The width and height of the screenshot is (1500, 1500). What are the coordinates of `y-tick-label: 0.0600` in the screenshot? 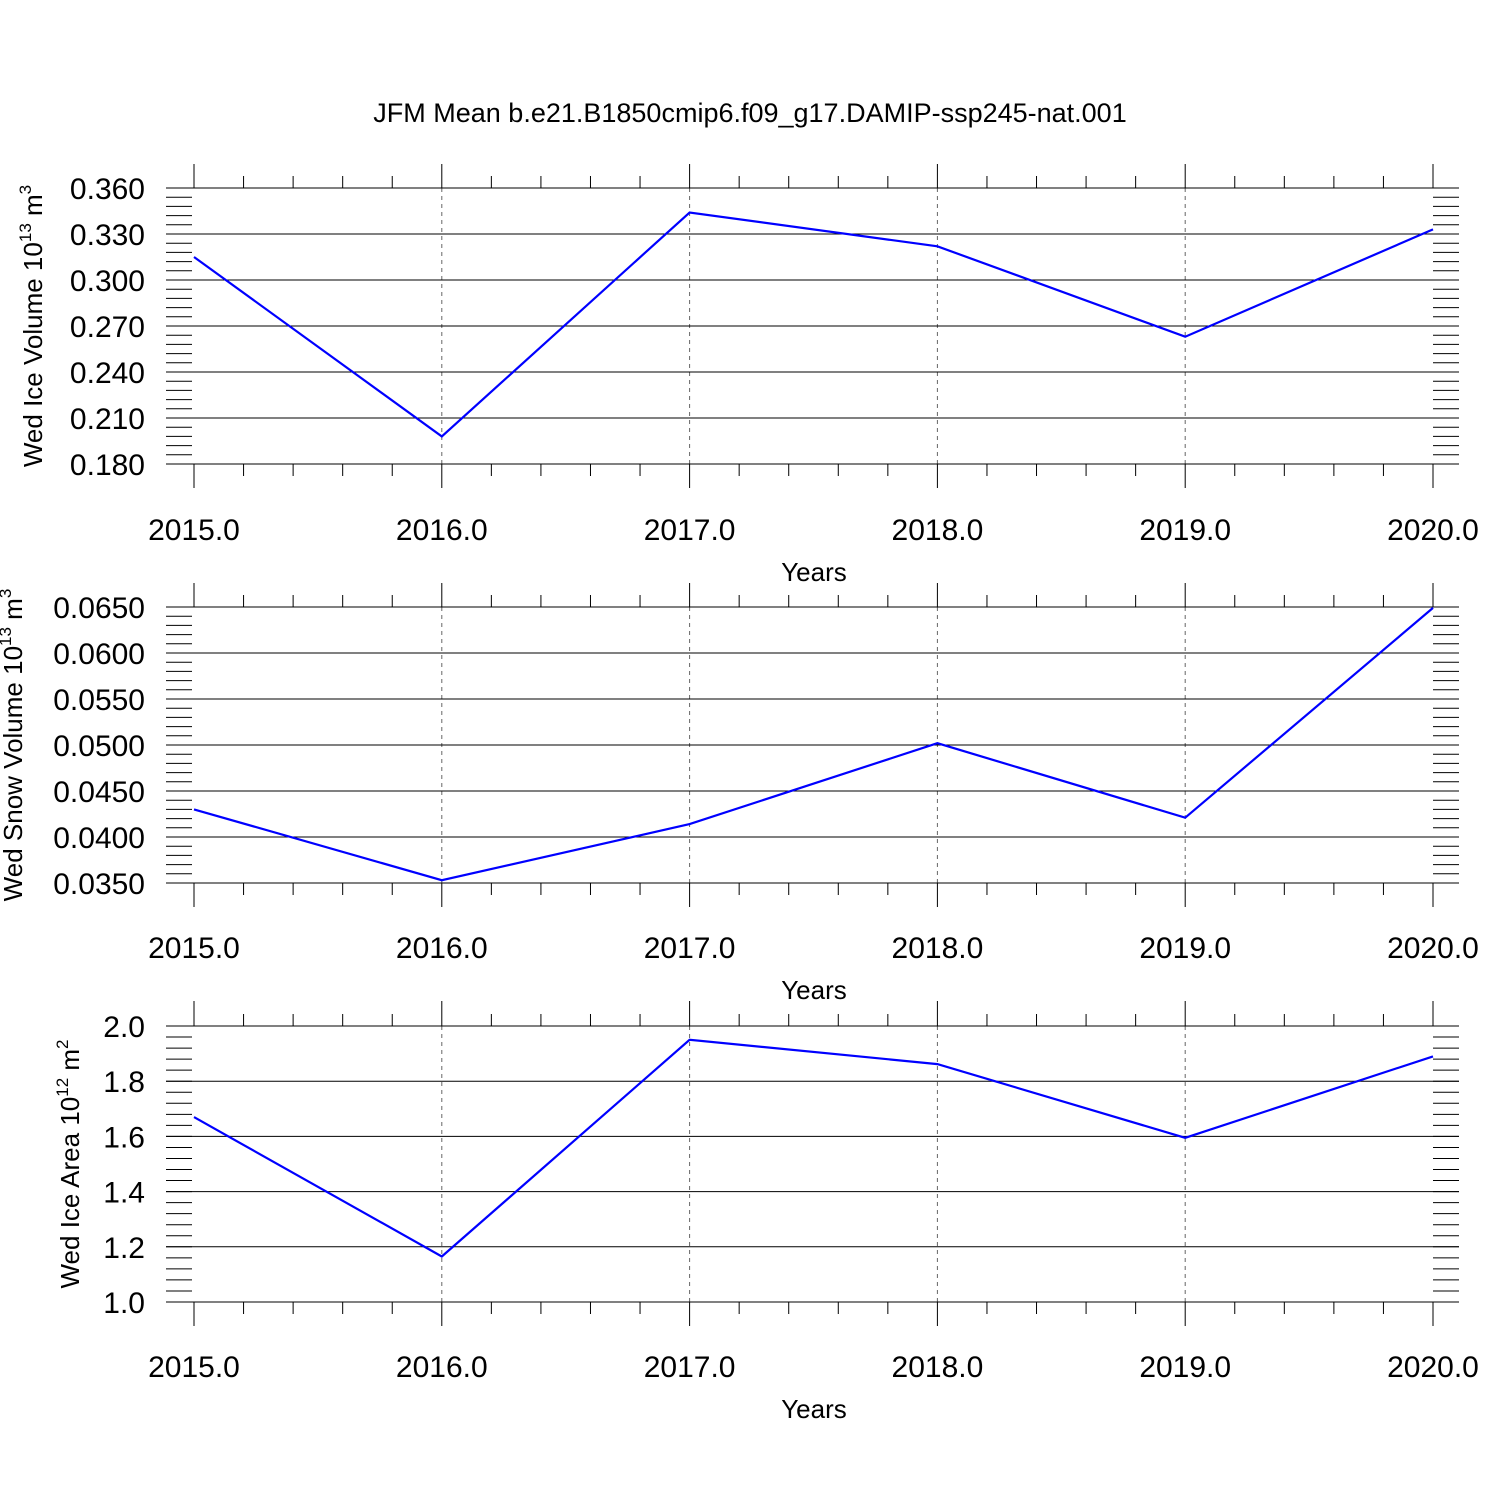 It's located at (99, 654).